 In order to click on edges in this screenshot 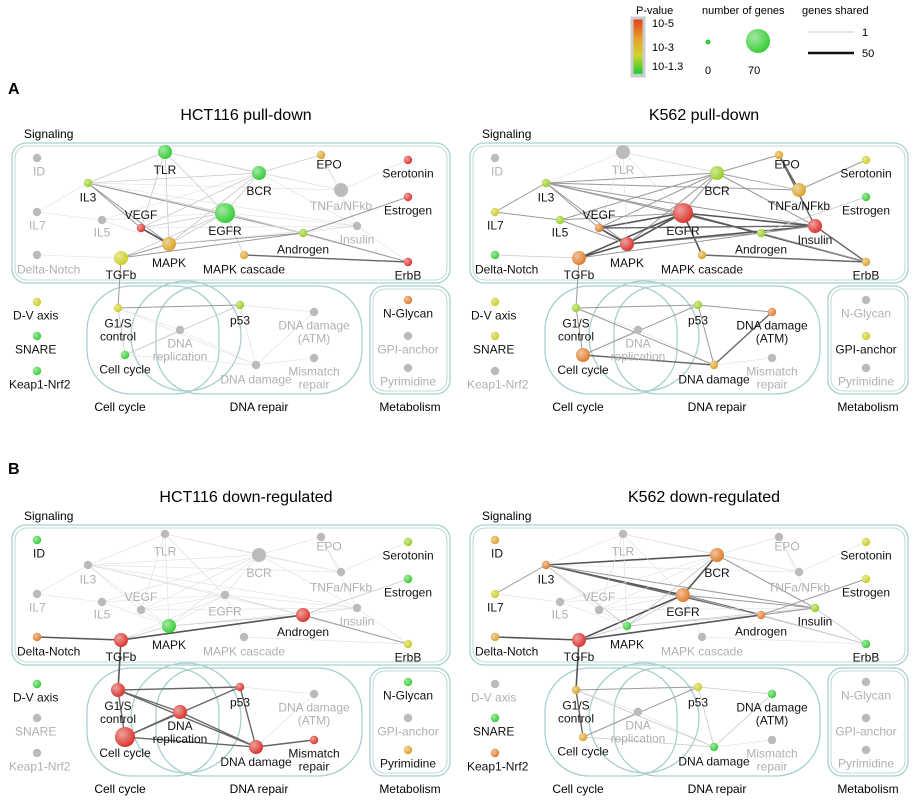, I will do `click(680, 640)`.